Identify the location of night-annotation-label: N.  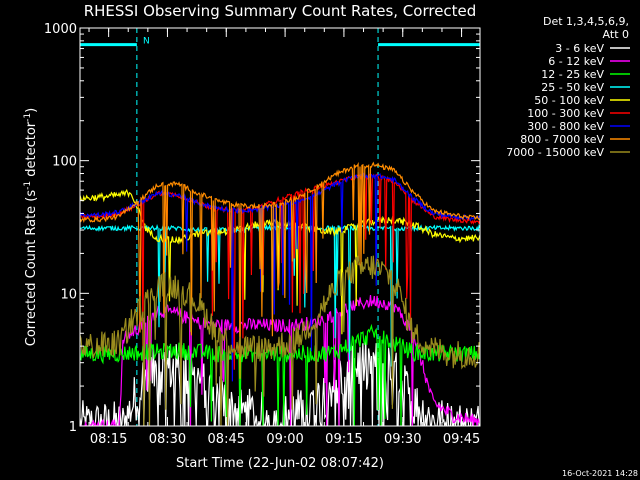
(146, 42).